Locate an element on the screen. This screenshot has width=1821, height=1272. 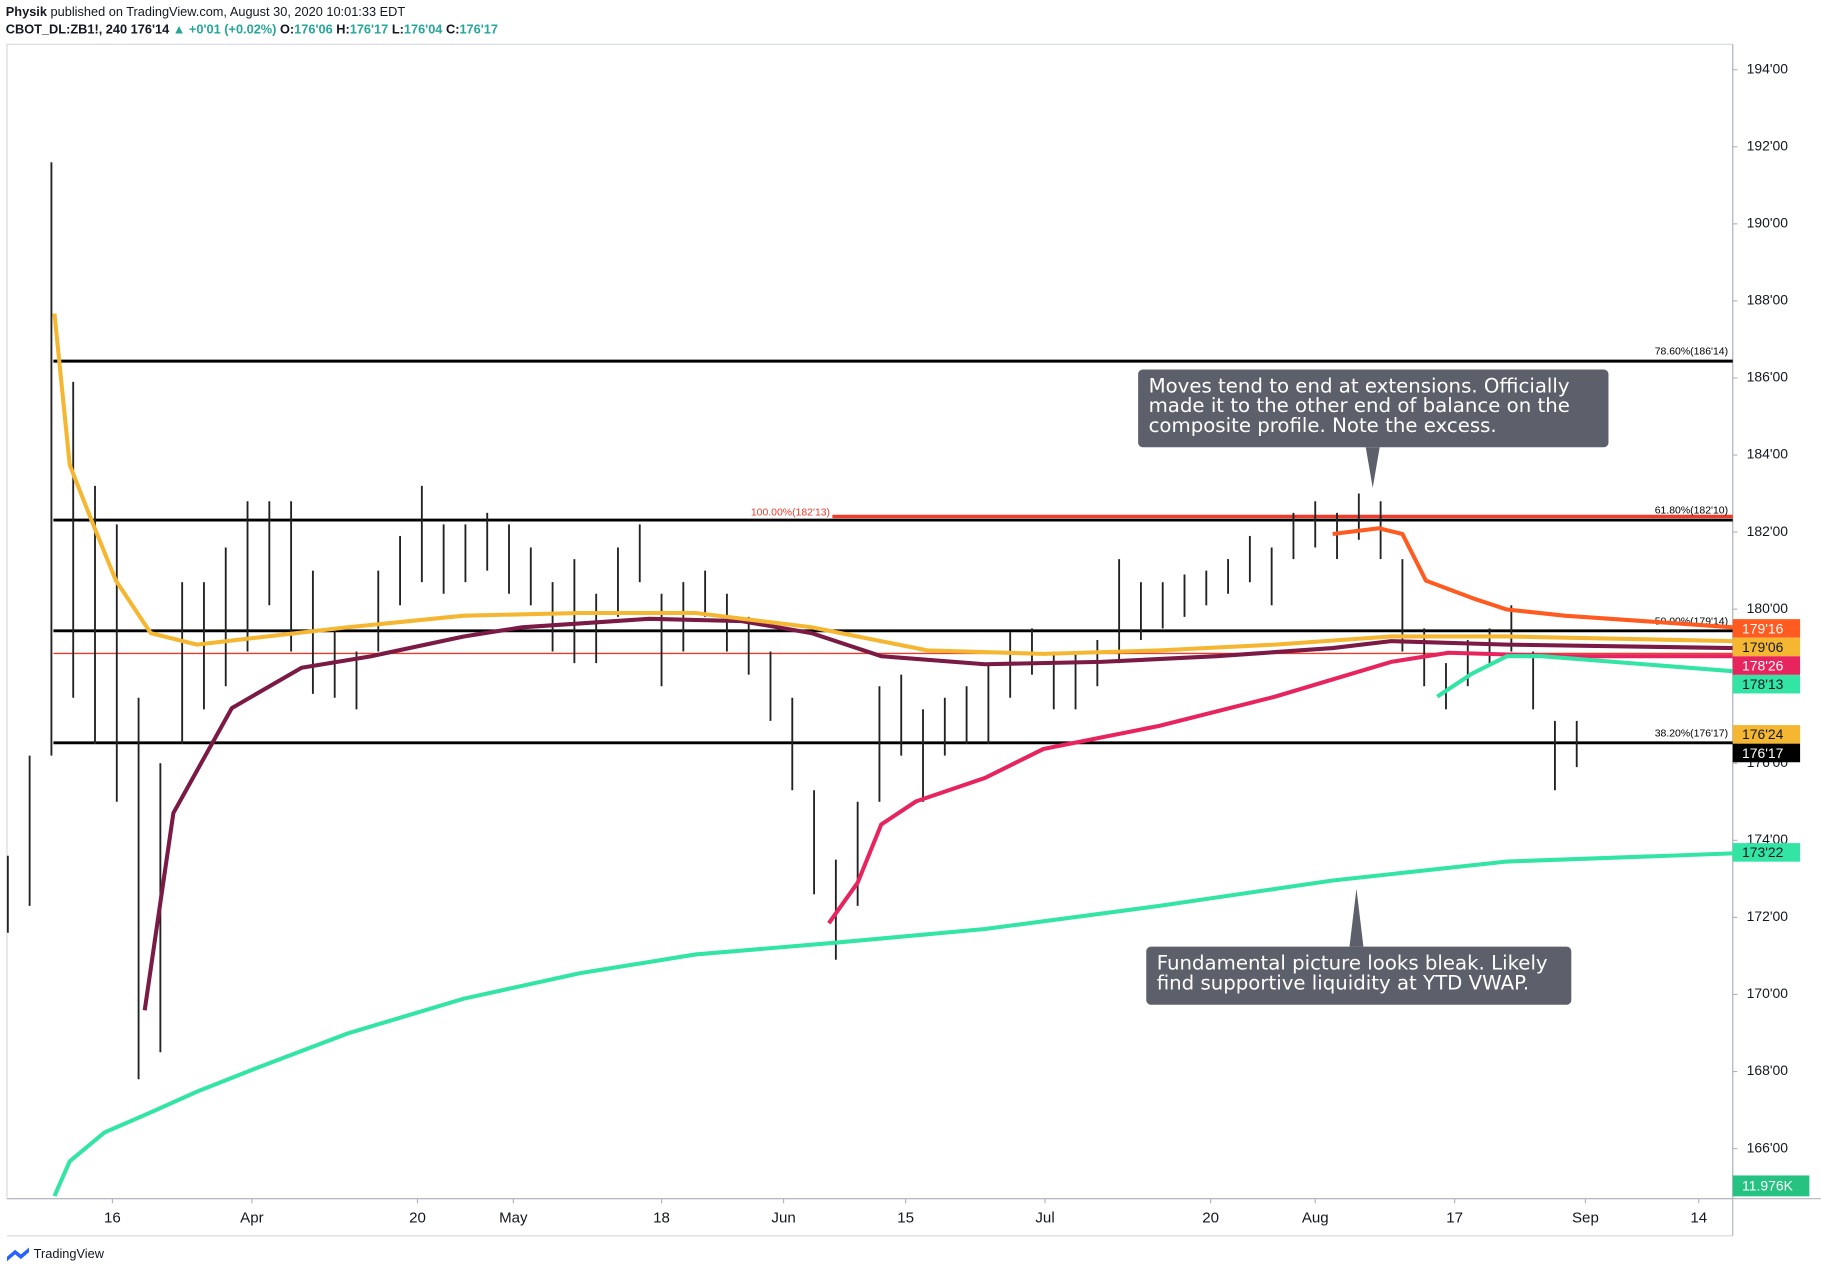
high-label: H: is located at coordinates (342, 29).